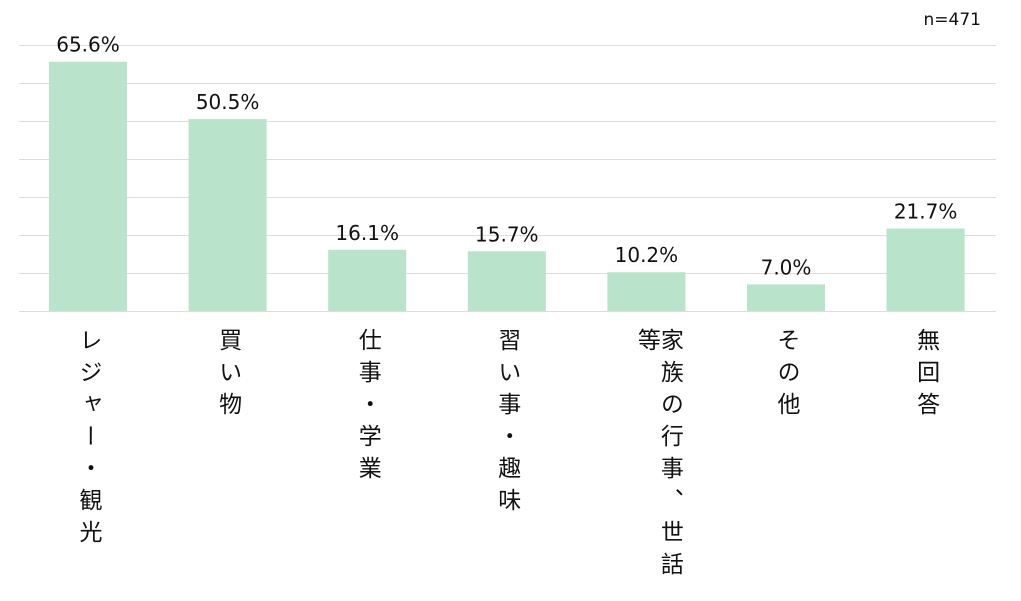 This screenshot has height=601, width=1021. Describe the element at coordinates (952, 20) in the screenshot. I see `sample-size-label: n=471` at that location.